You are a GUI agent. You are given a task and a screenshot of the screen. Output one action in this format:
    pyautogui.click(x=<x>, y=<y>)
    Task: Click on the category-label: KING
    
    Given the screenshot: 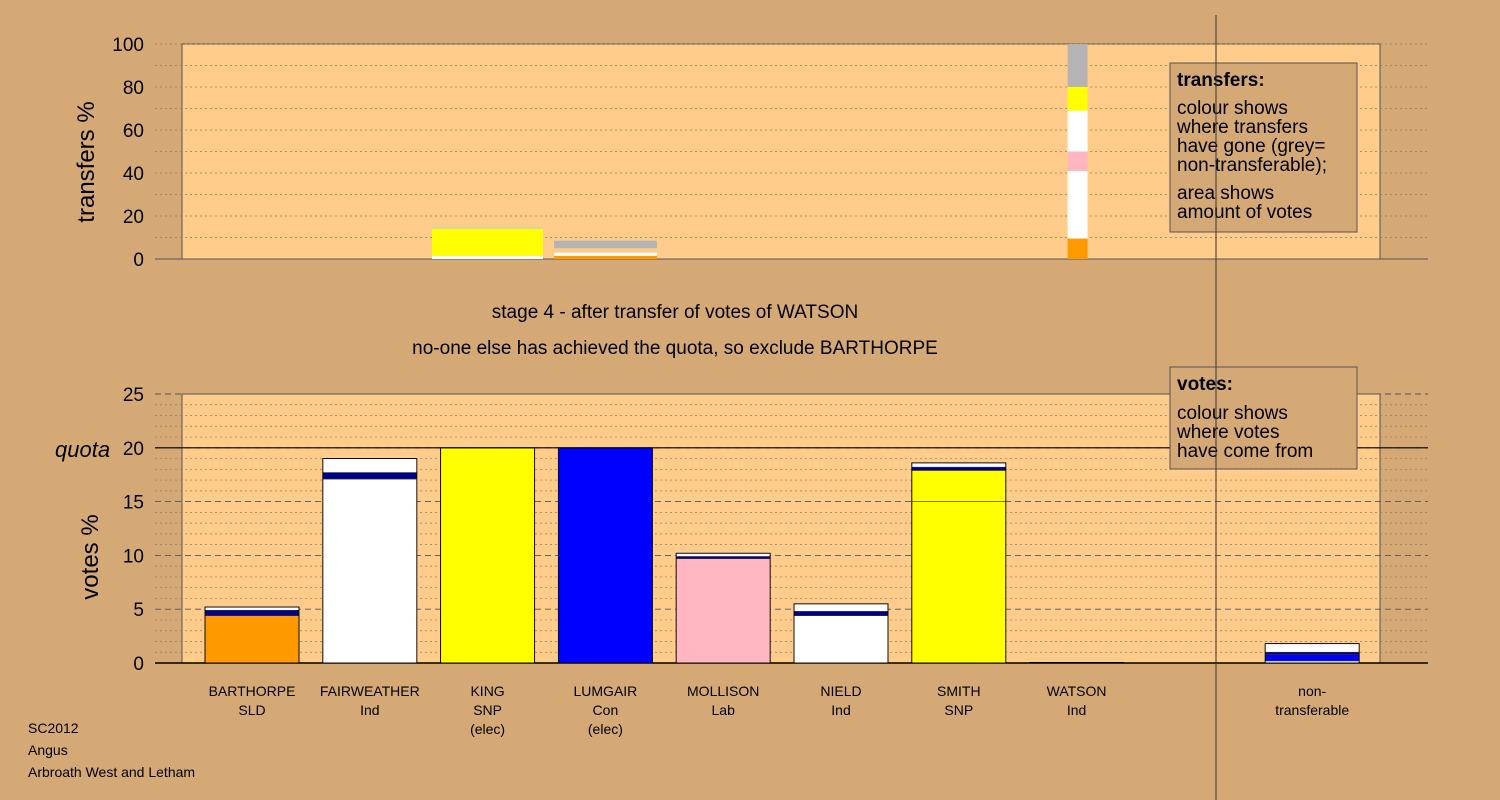 What is the action you would take?
    pyautogui.click(x=487, y=691)
    